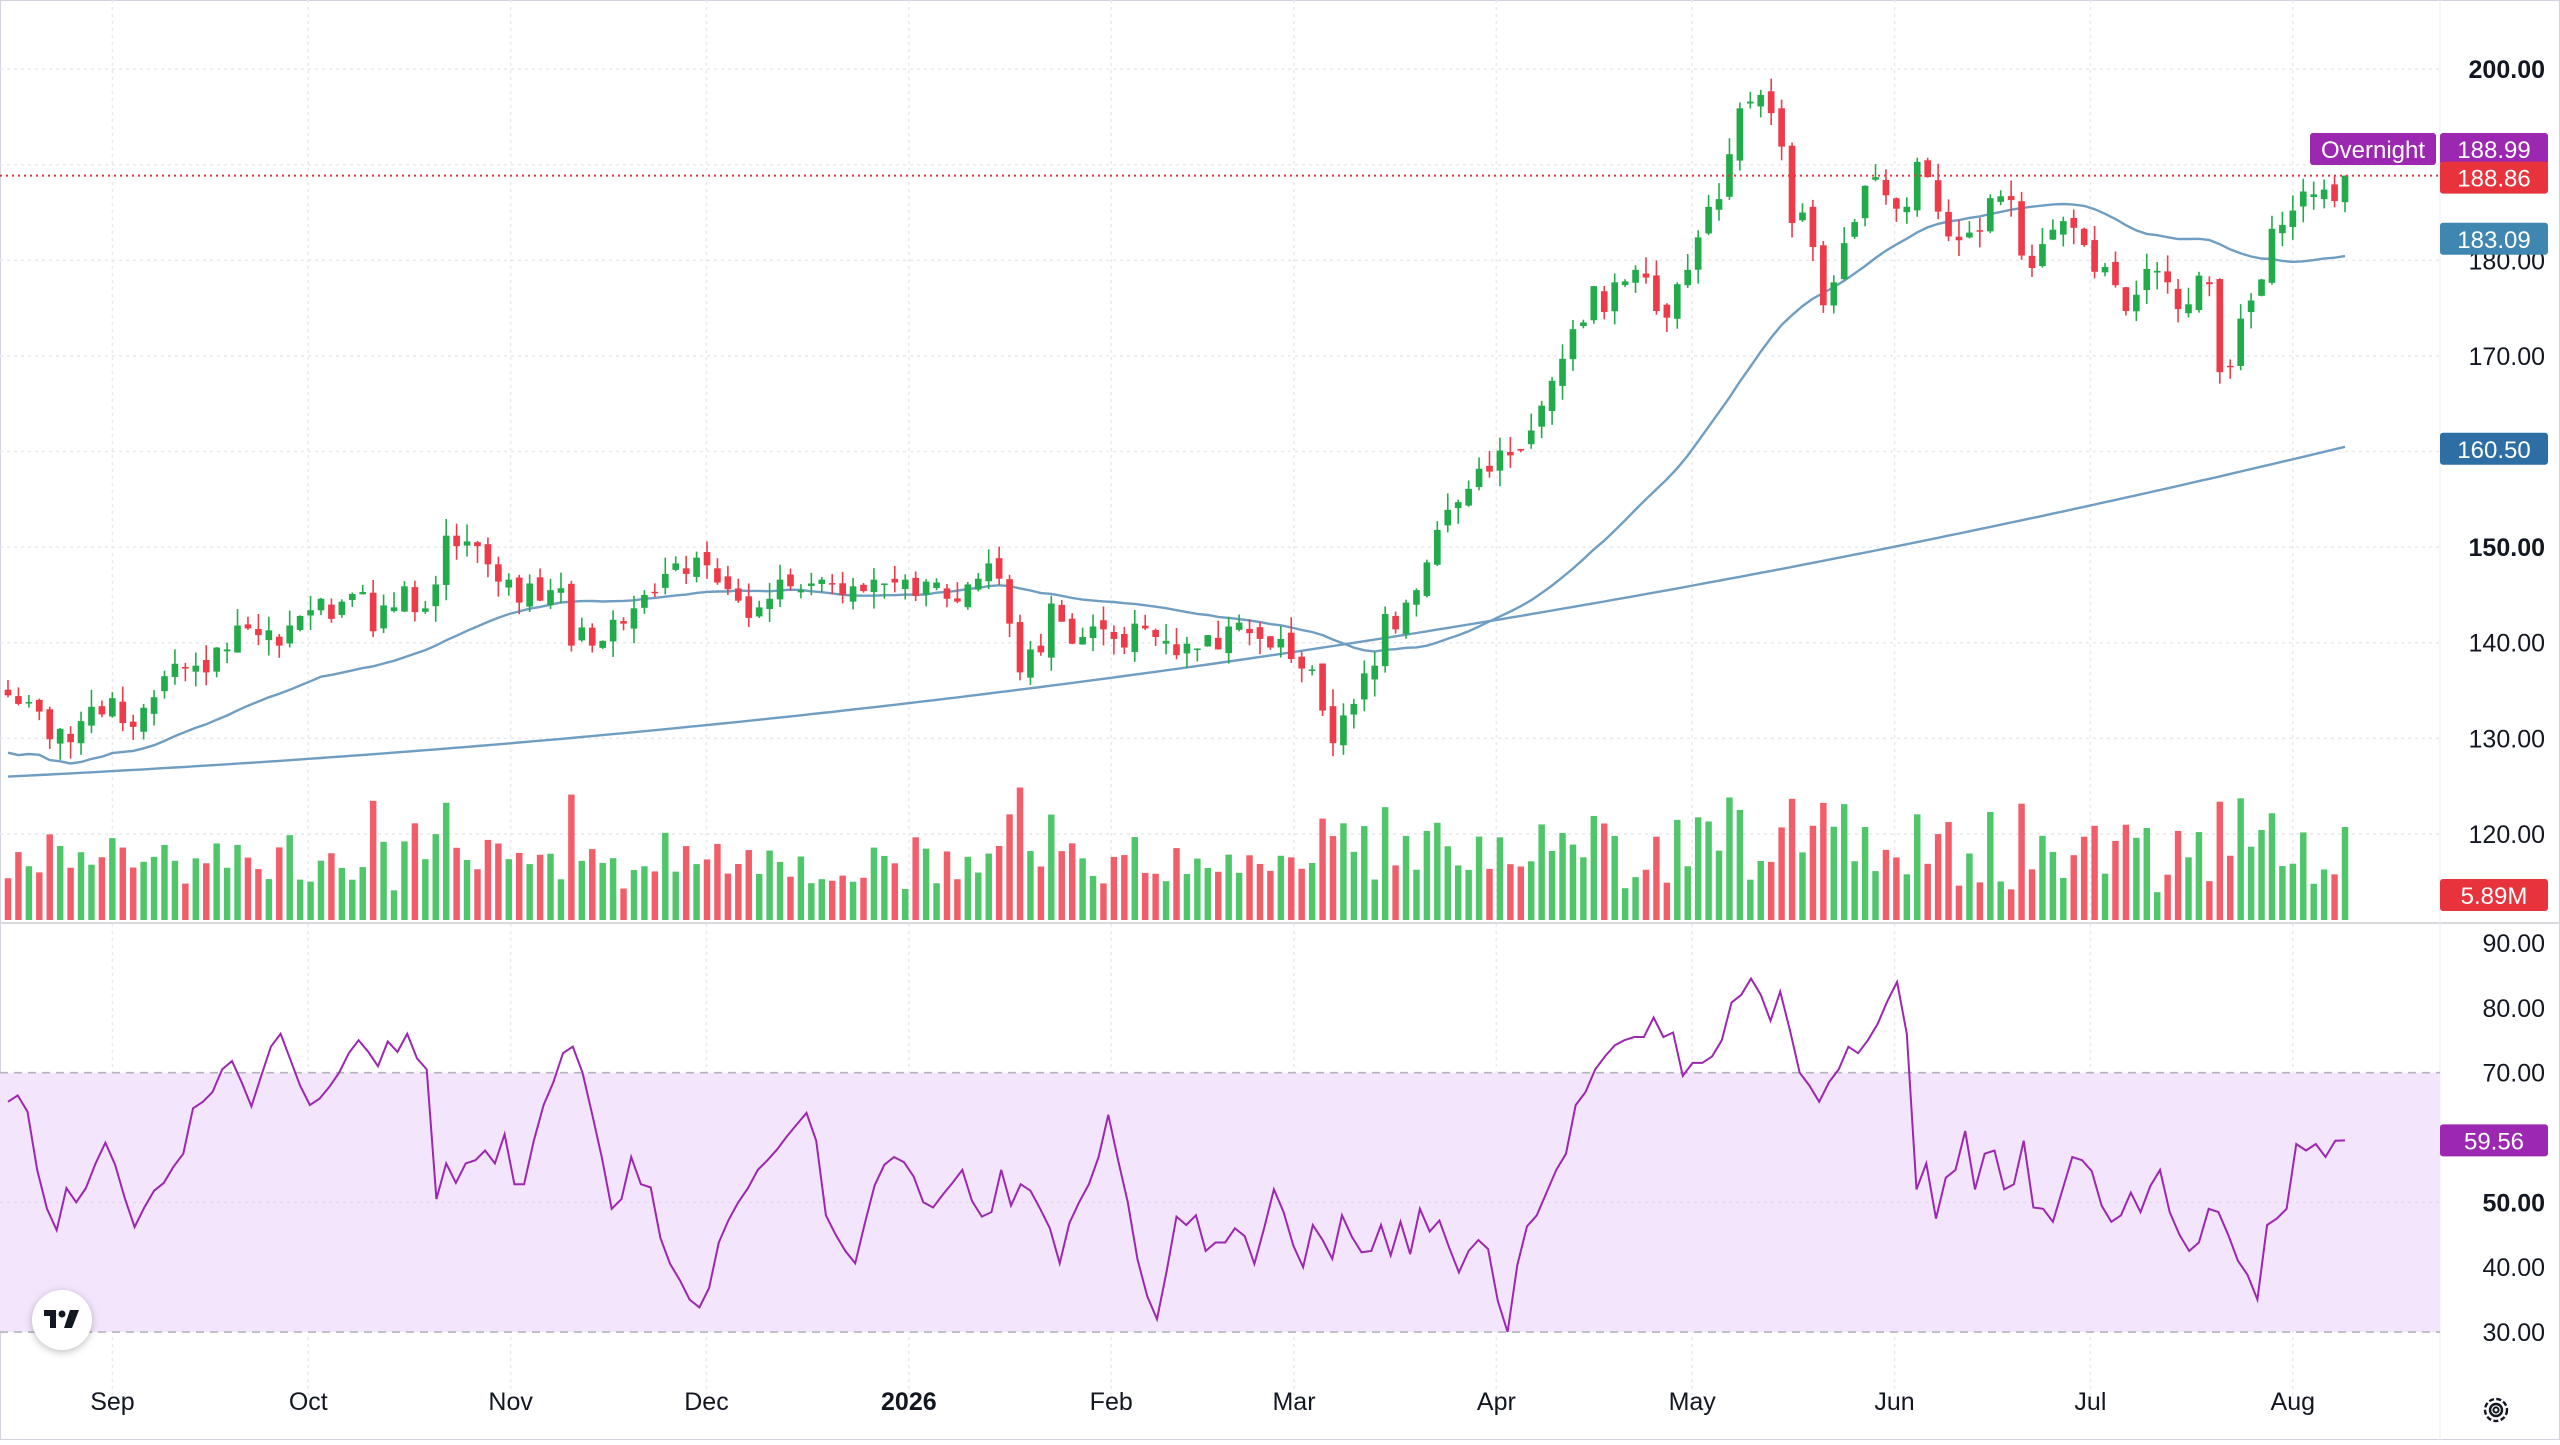 The height and width of the screenshot is (1445, 2560). Describe the element at coordinates (2496, 1410) in the screenshot. I see `gear-icon` at that location.